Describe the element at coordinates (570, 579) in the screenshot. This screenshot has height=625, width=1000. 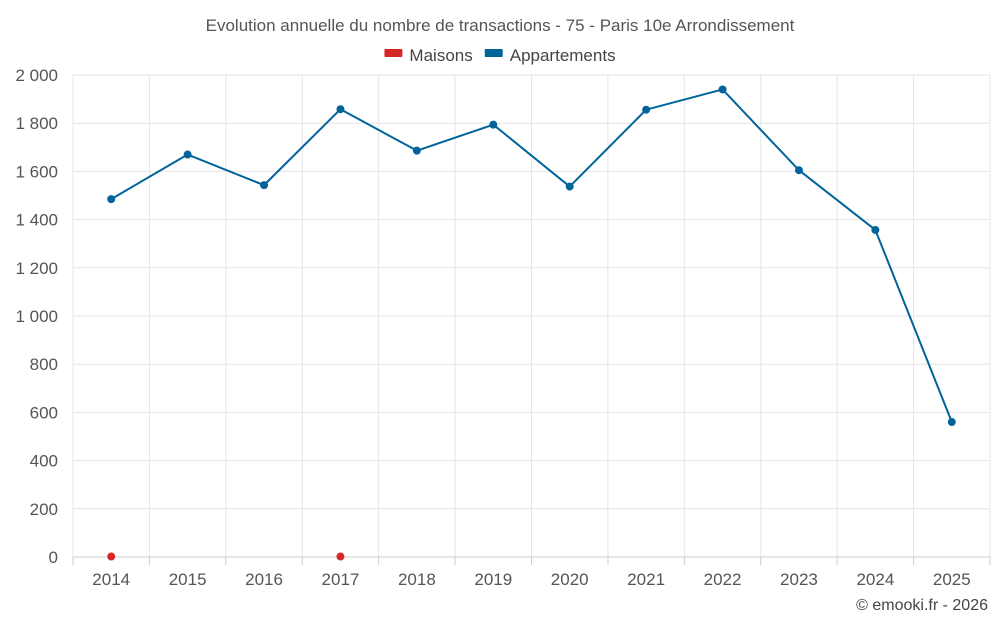
I see `x-tick-label: 2020` at that location.